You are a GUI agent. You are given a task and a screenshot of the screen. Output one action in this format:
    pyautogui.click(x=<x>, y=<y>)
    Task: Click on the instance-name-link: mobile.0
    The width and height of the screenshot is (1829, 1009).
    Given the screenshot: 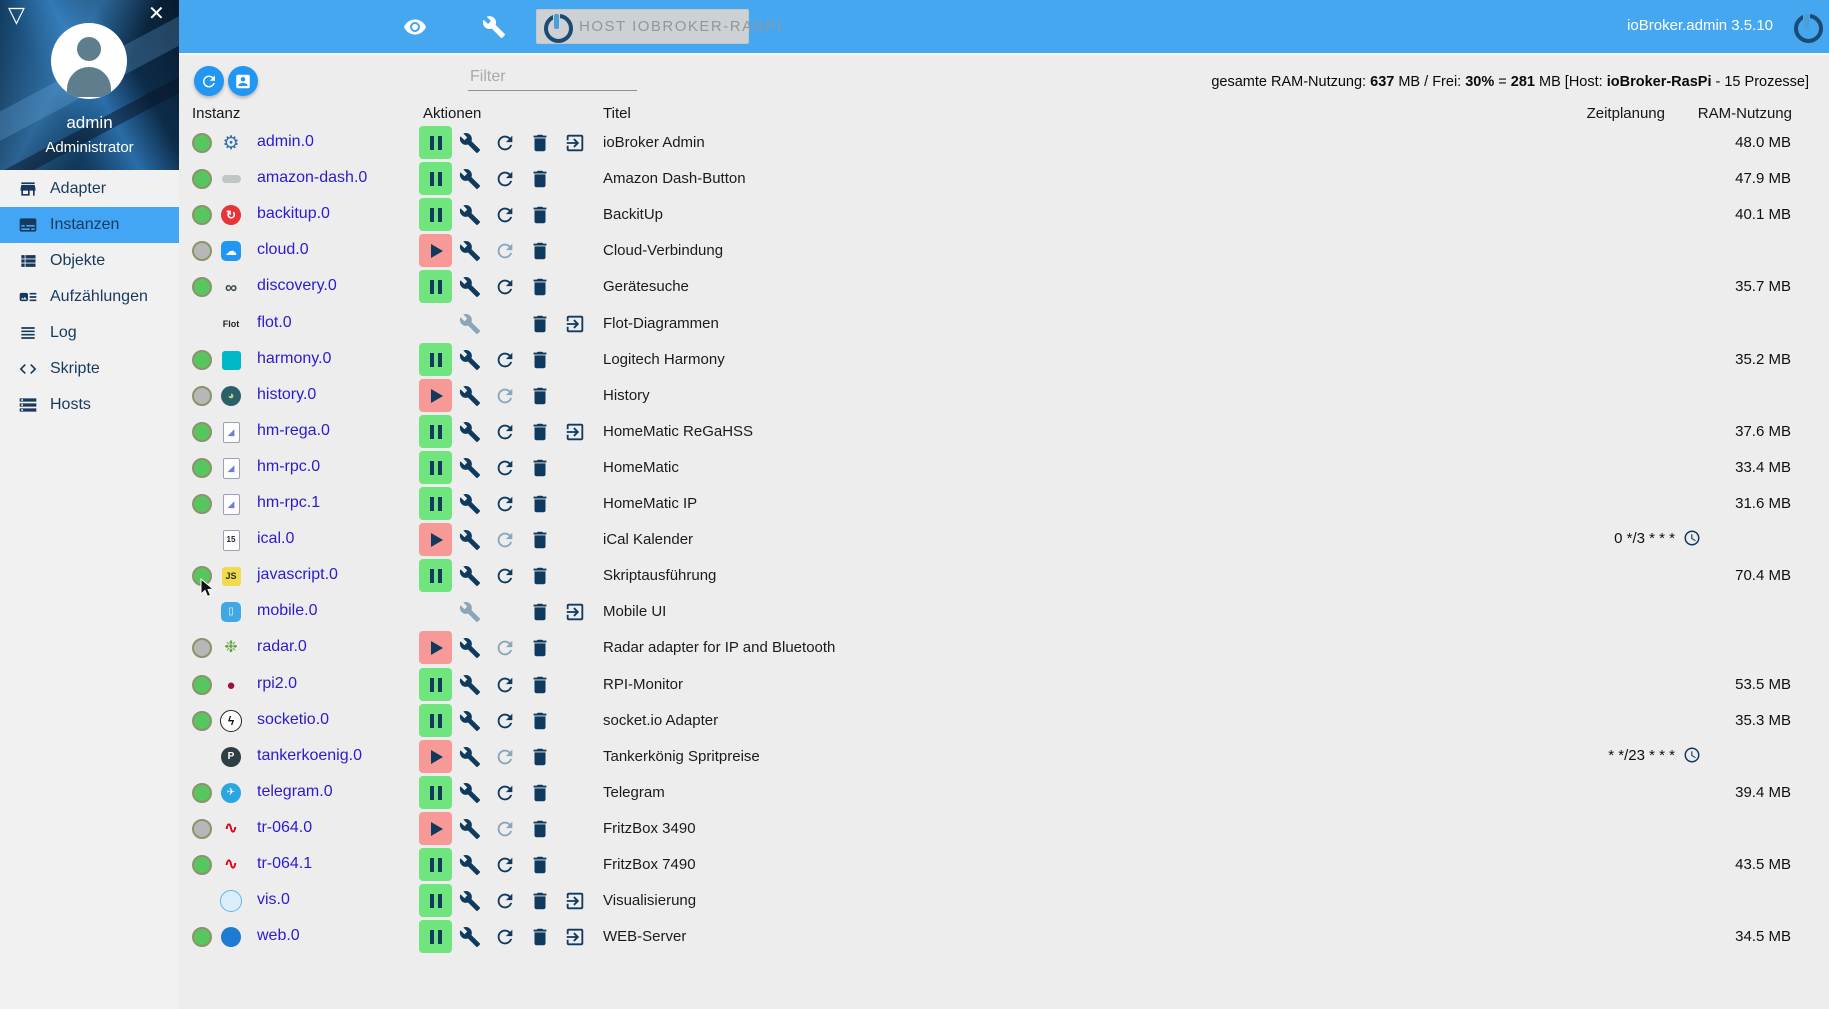 What is the action you would take?
    pyautogui.click(x=287, y=610)
    